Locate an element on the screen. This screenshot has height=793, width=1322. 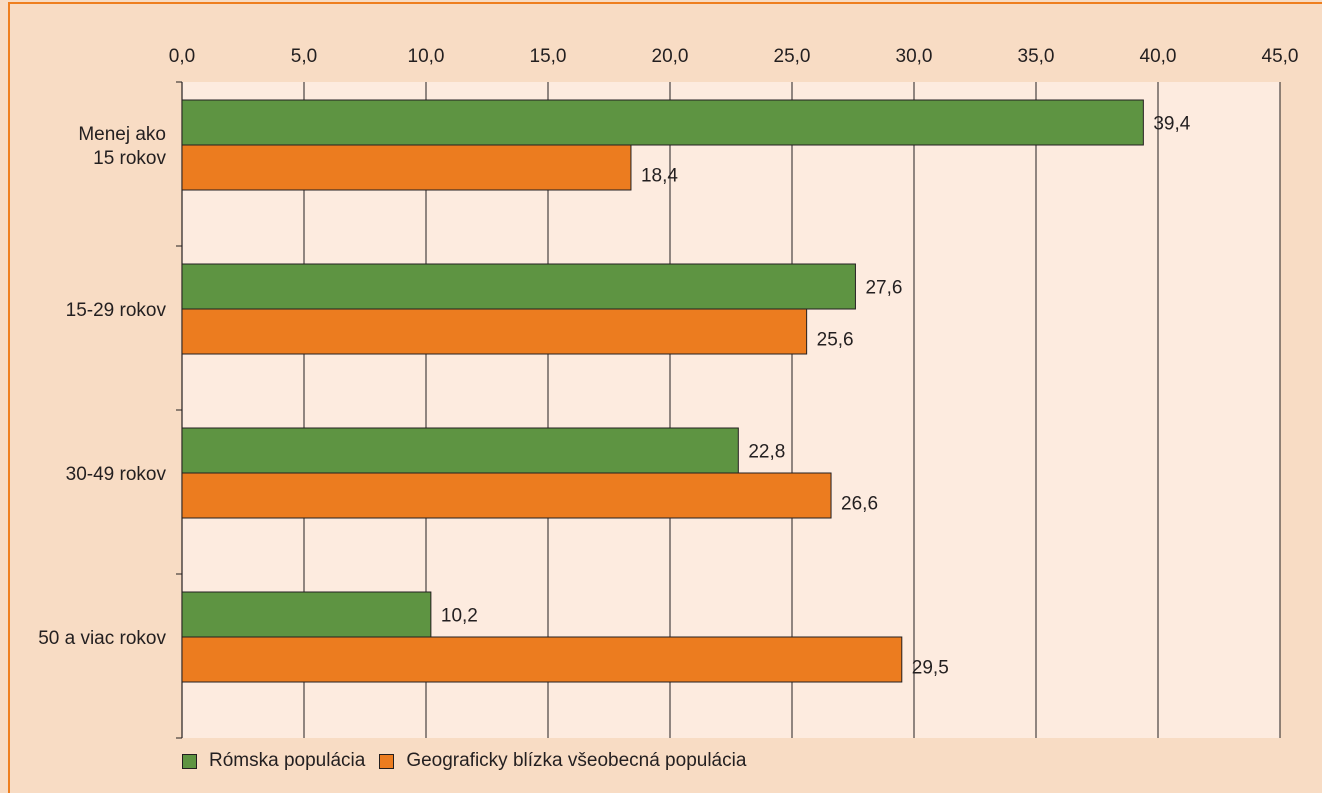
category-label: 30-49 rokov is located at coordinates (116, 474).